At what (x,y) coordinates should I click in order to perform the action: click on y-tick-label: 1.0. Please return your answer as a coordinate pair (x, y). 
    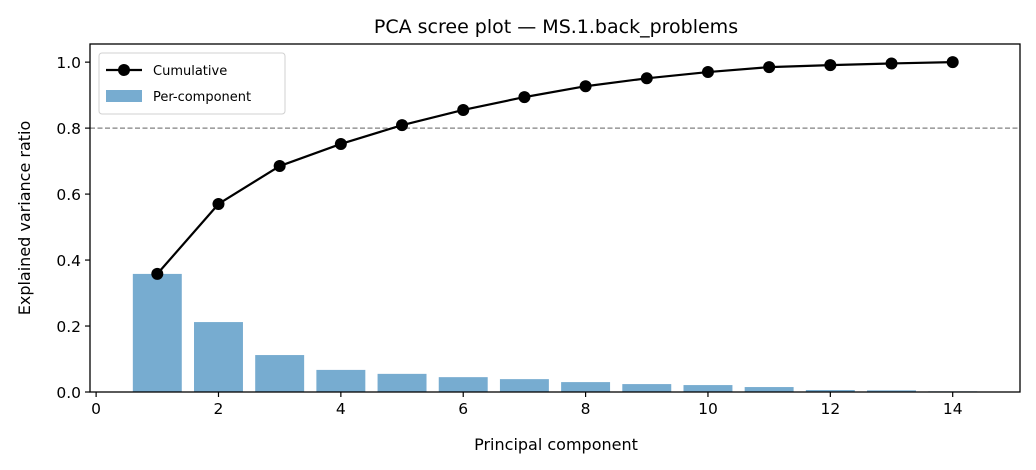
    Looking at the image, I should click on (68, 63).